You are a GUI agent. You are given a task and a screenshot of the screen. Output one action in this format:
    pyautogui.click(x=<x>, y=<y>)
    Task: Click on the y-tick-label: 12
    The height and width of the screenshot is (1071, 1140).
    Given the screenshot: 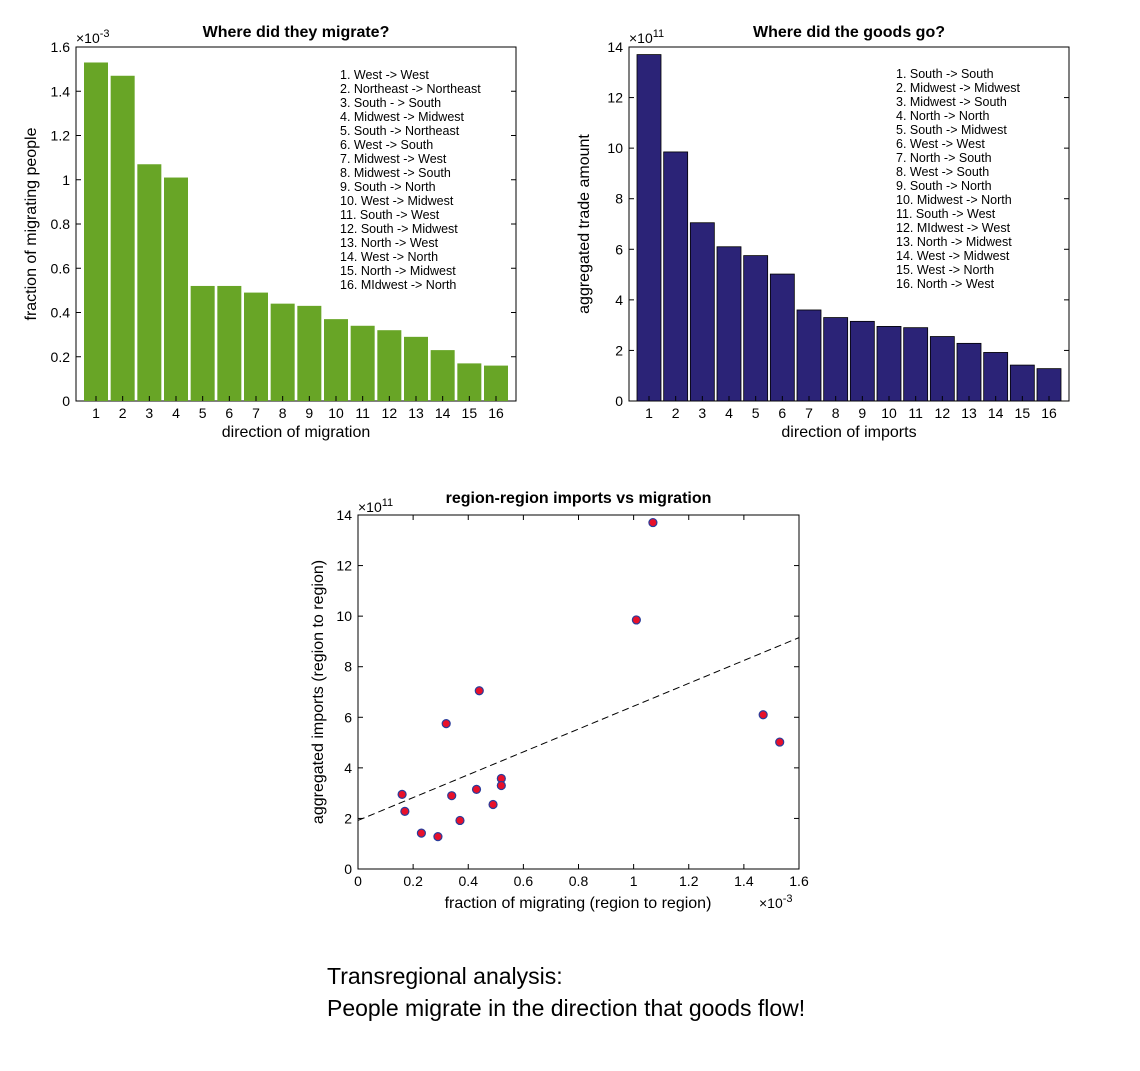 What is the action you would take?
    pyautogui.click(x=615, y=98)
    